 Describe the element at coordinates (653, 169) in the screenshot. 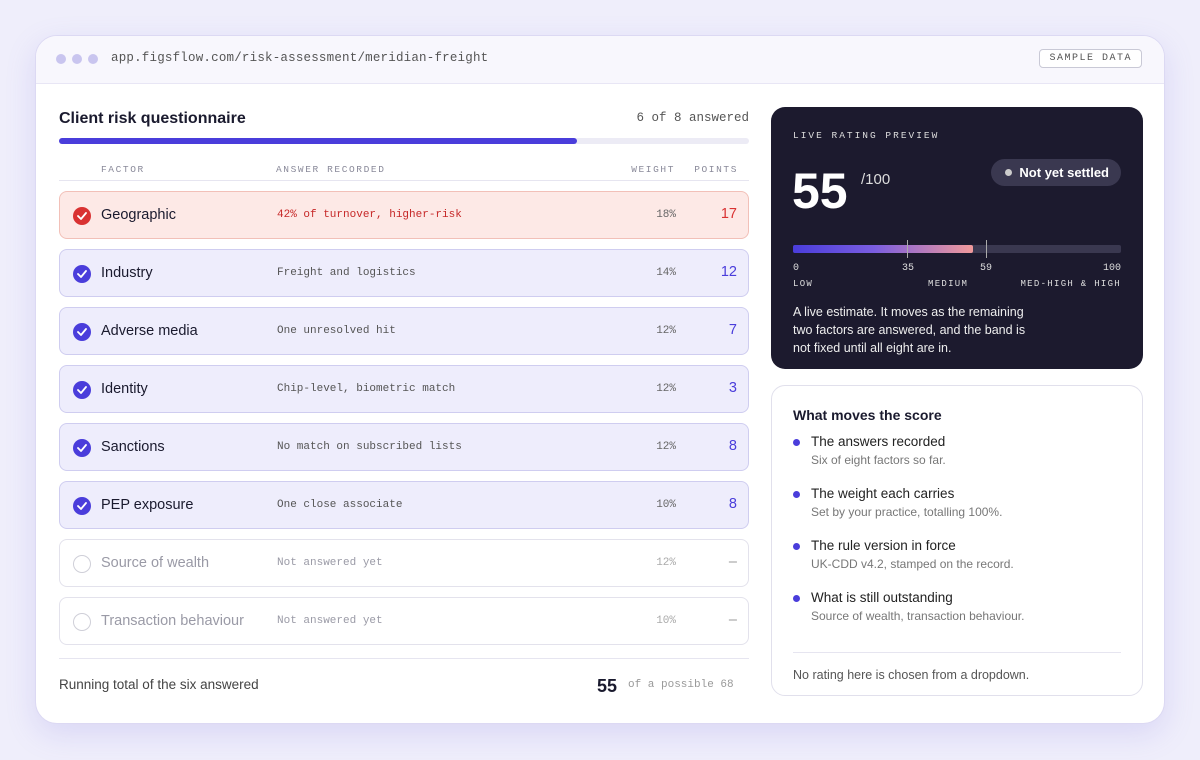

I see `column-weight: WEIGHT` at that location.